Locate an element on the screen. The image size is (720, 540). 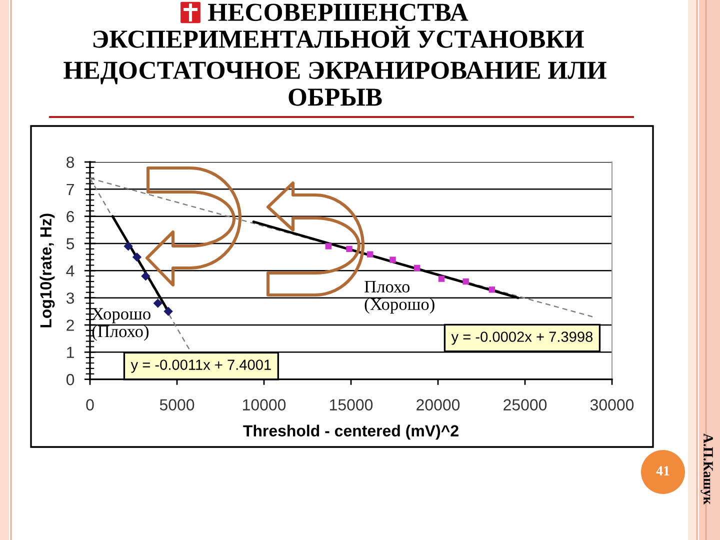
x-axis-title: Threshold - centered (mV)^2 is located at coordinates (350, 432).